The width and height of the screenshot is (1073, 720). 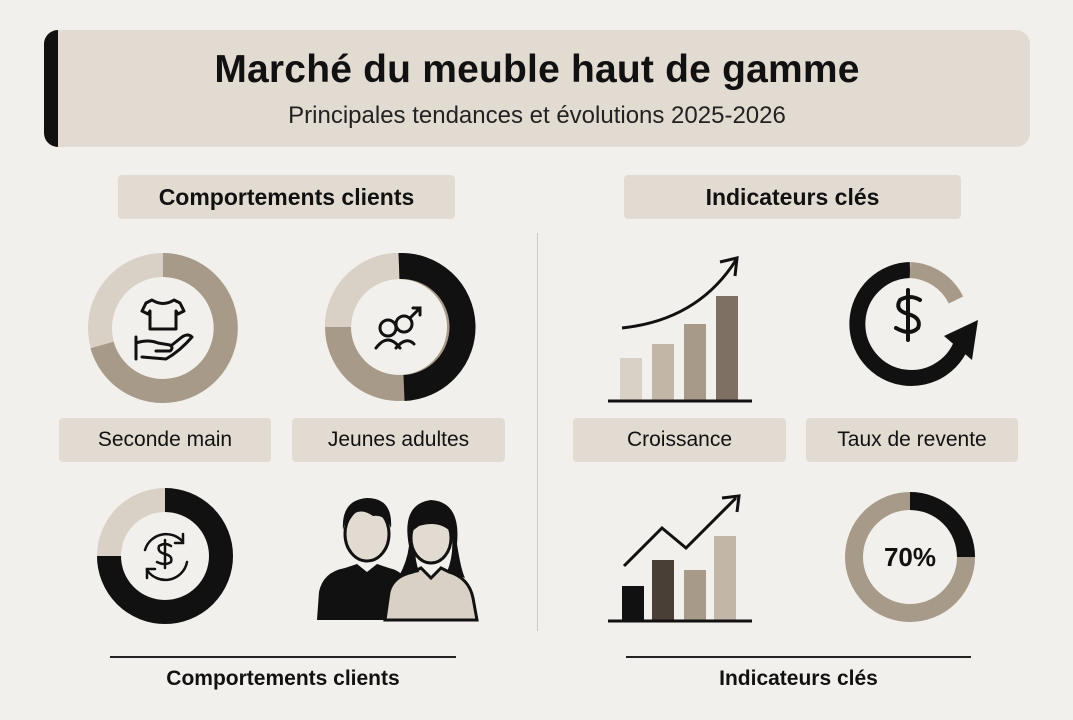 I want to click on section-header-indicateurs: Indicateurs clés, so click(x=792, y=197).